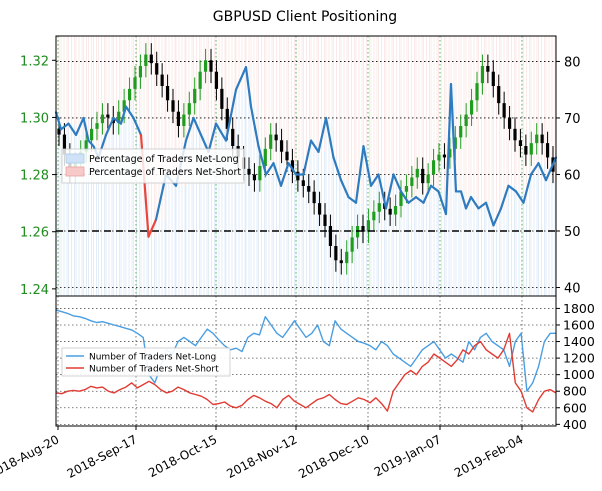  I want to click on bottom-legend-label: Number of Traders Net-Long, so click(152, 358).